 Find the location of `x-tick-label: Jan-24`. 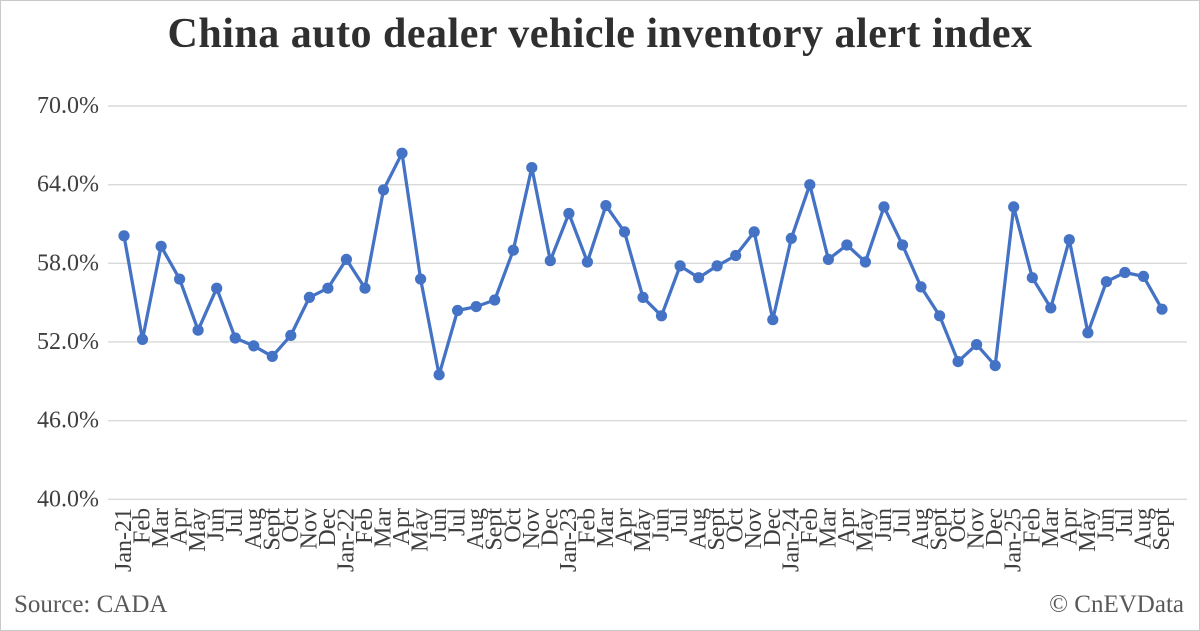

x-tick-label: Jan-24 is located at coordinates (791, 540).